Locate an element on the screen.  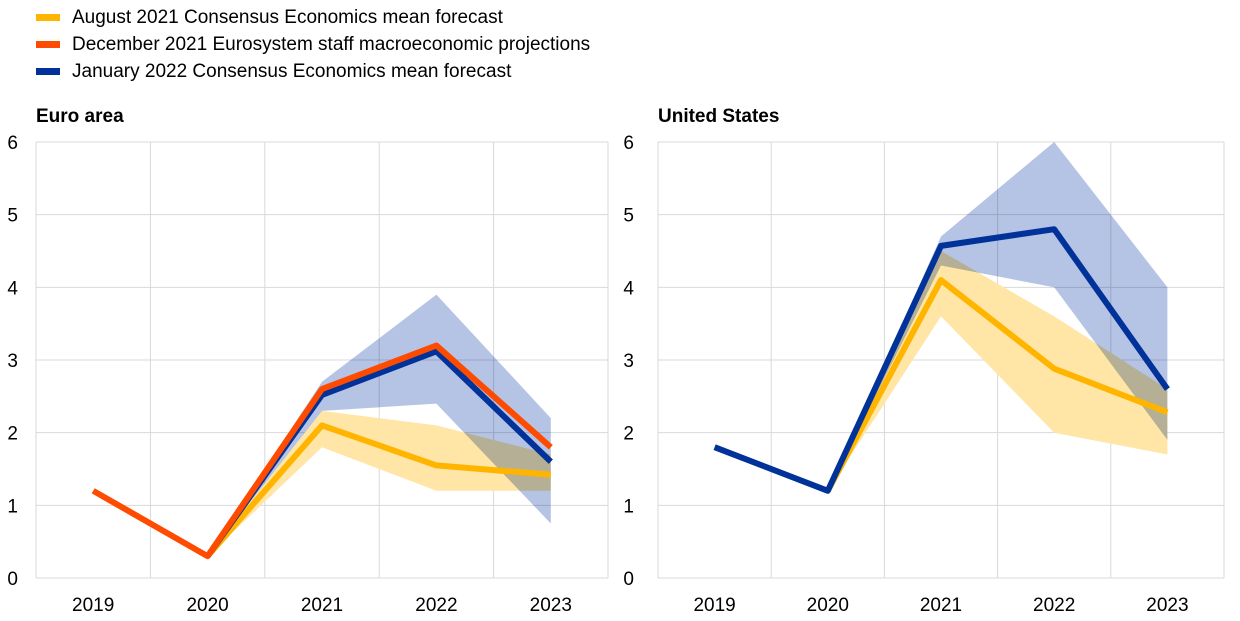
x-tick-label-euro-area-2022: 2022 is located at coordinates (436, 605).